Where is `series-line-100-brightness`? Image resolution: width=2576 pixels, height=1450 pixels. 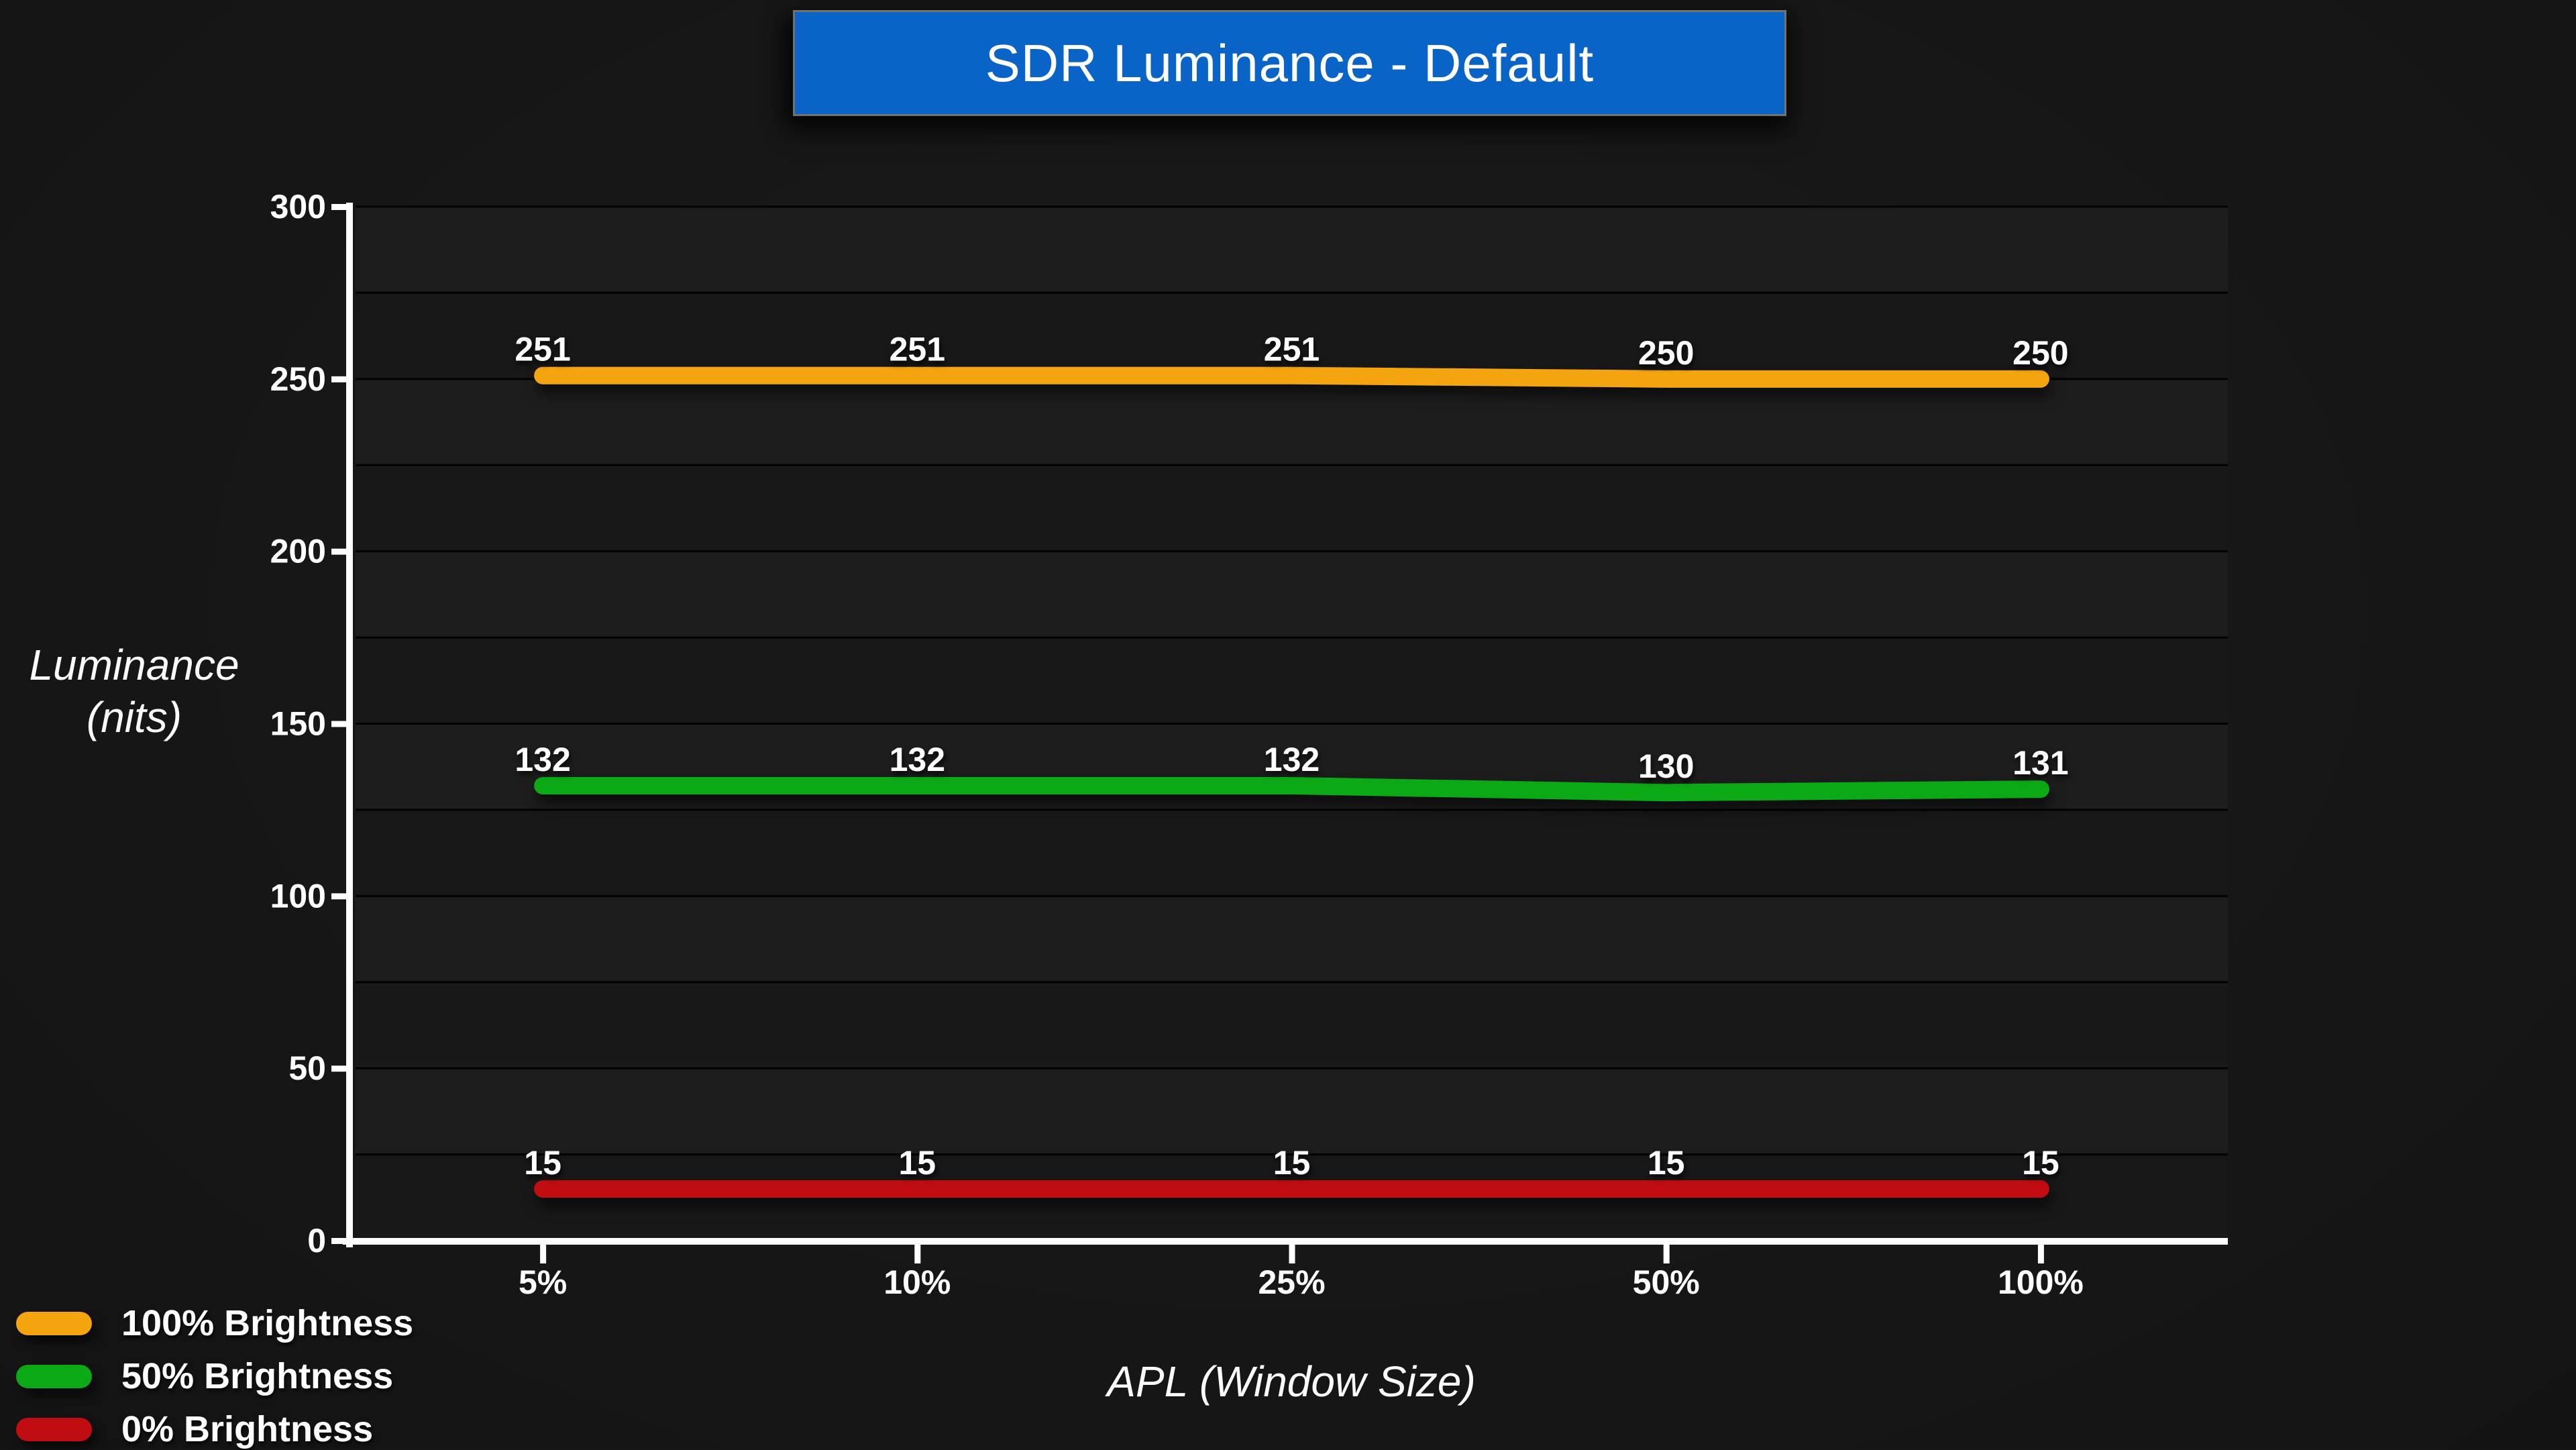 series-line-100-brightness is located at coordinates (1291, 377).